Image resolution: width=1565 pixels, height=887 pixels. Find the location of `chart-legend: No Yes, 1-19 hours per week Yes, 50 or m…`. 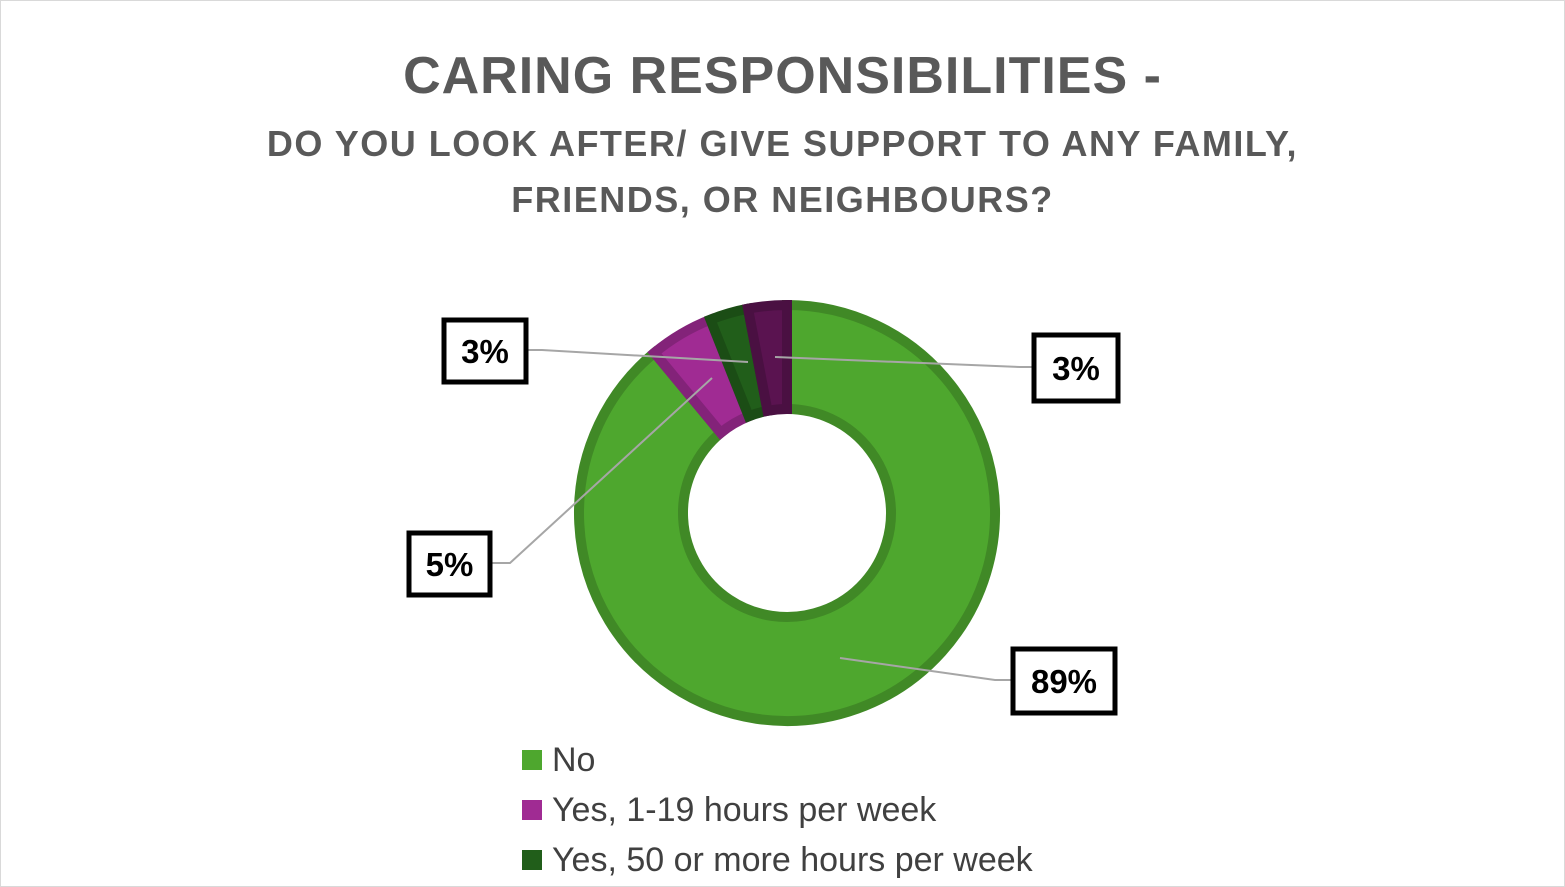

chart-legend: No Yes, 1-19 hours per week Yes, 50 or m… is located at coordinates (777, 810).